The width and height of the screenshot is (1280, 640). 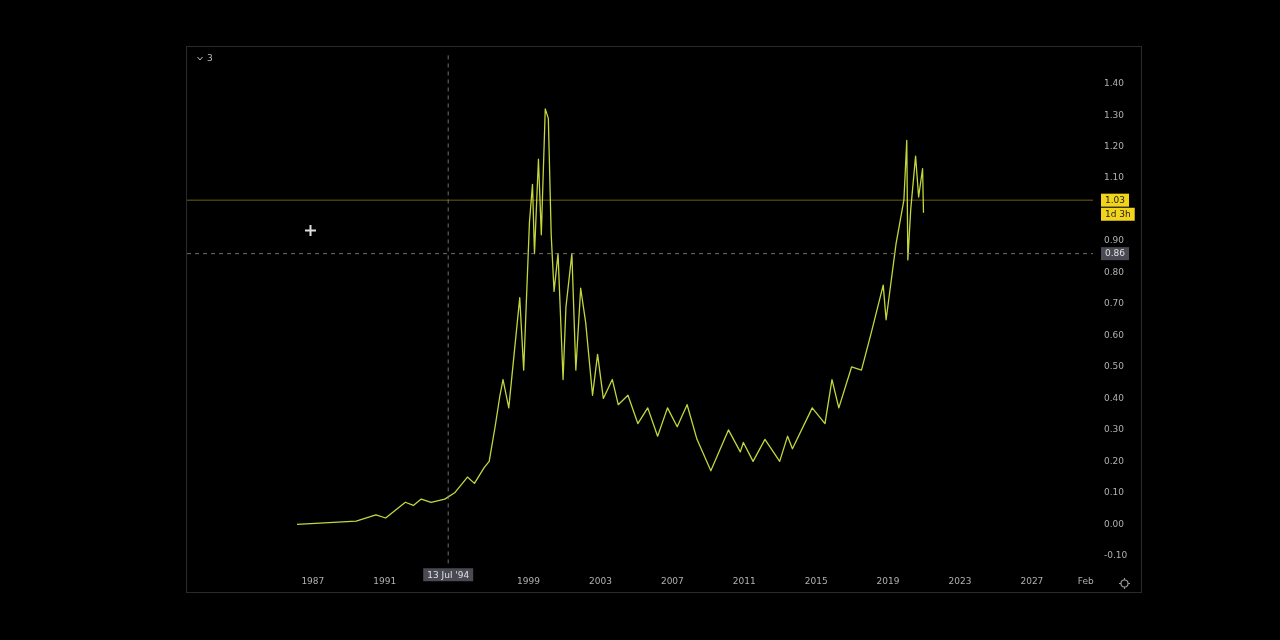 What do you see at coordinates (960, 580) in the screenshot?
I see `x-tick-label: 2023` at bounding box center [960, 580].